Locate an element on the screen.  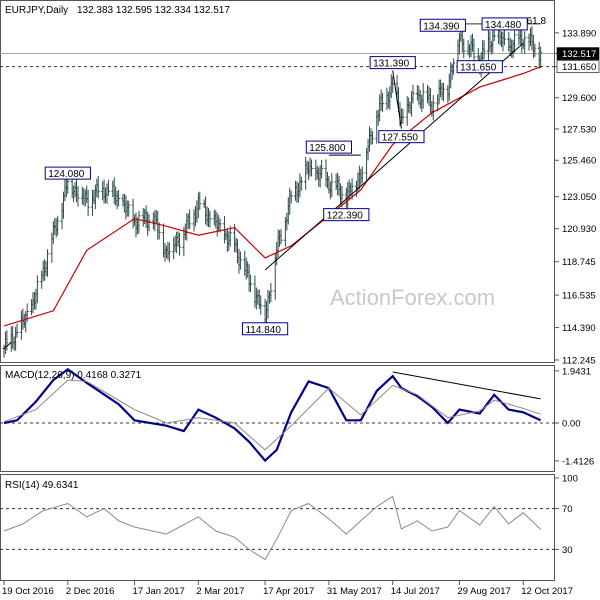
annotation-label: 124.080 is located at coordinates (66, 174).